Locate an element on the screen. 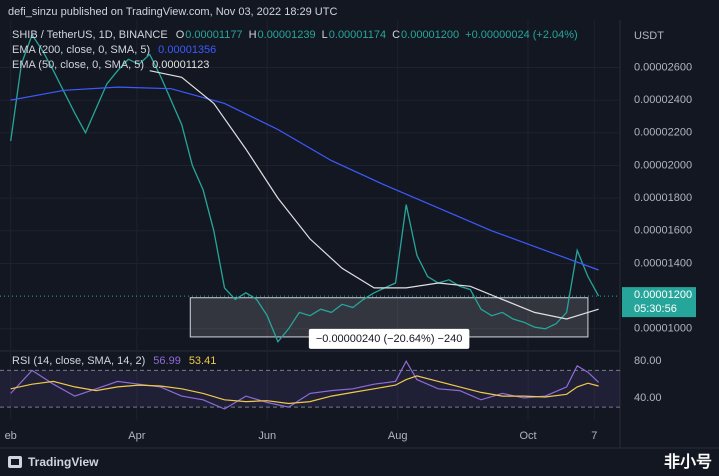 The image size is (719, 476). legend-value: 0.00001356 is located at coordinates (187, 50).